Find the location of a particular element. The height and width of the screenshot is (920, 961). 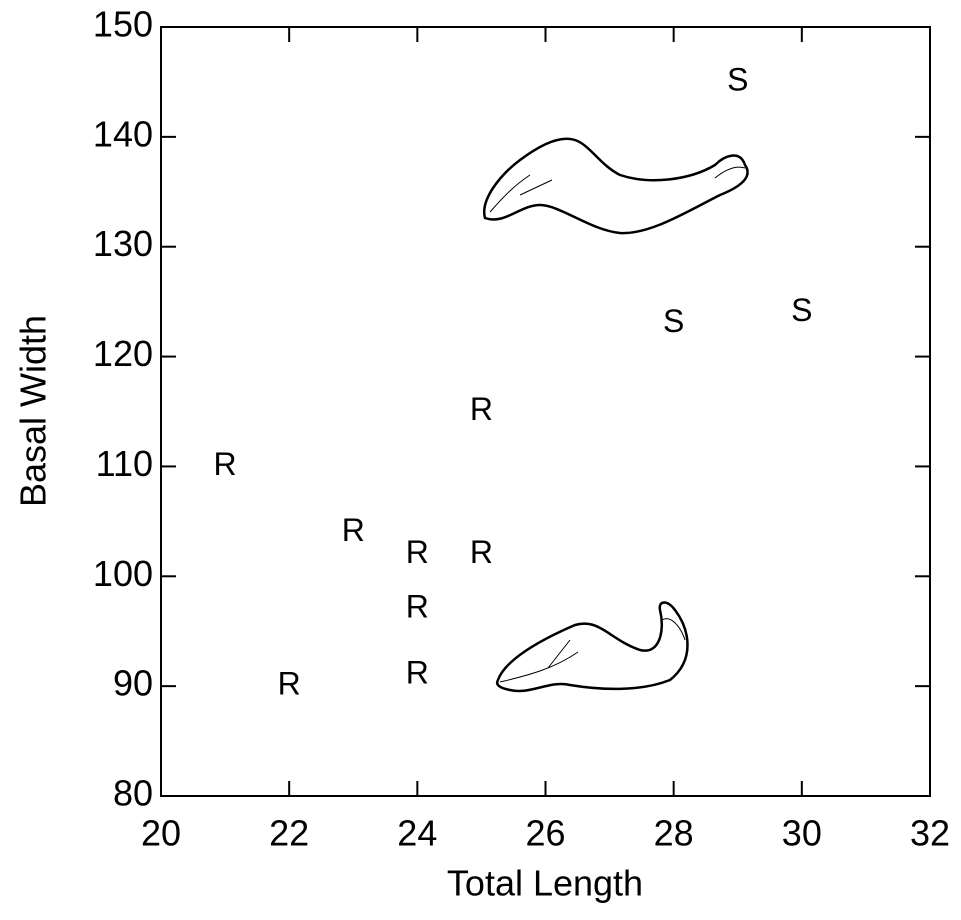

y-tick-label: 130 is located at coordinates (123, 243).